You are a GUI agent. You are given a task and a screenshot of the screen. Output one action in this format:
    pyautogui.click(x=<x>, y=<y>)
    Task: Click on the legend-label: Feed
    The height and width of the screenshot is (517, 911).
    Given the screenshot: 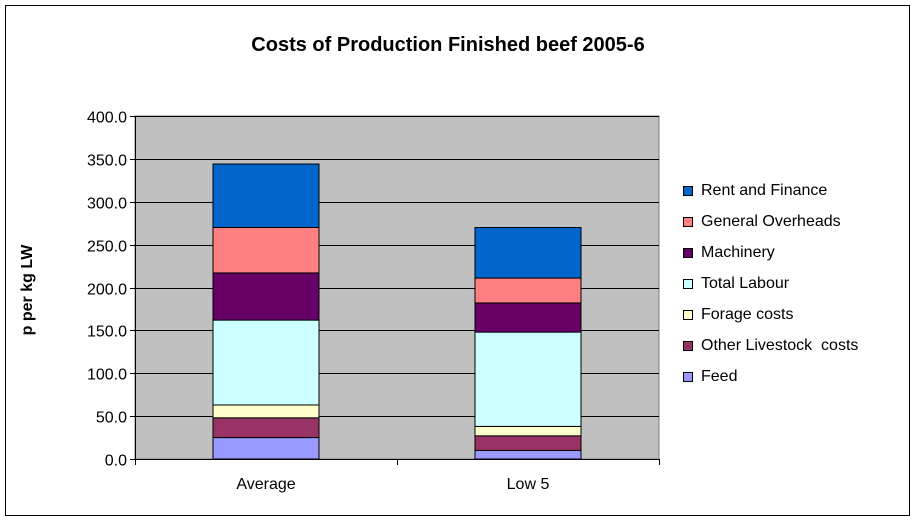 What is the action you would take?
    pyautogui.click(x=719, y=376)
    